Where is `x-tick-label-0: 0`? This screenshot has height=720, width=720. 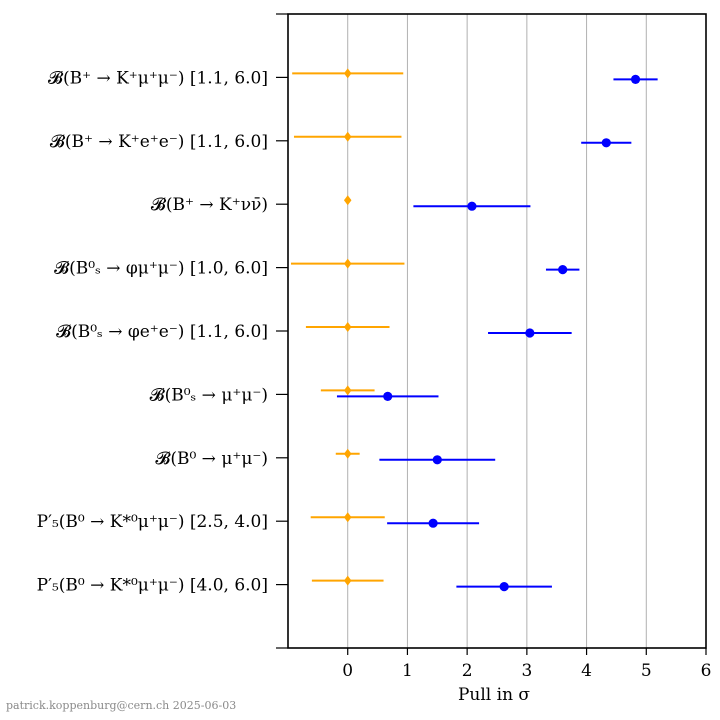 x-tick-label-0: 0 is located at coordinates (347, 671).